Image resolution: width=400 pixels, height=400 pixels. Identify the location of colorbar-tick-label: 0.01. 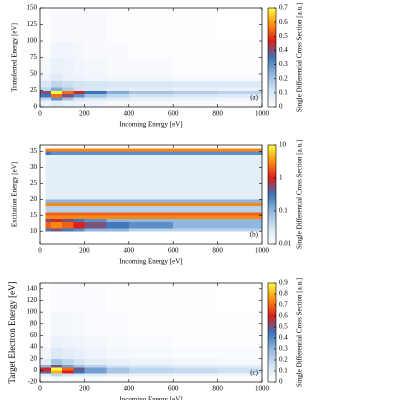
(285, 244).